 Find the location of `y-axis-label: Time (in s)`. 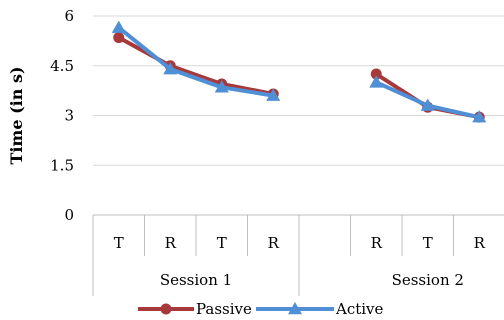

y-axis-label: Time (in s) is located at coordinates (16, 115).